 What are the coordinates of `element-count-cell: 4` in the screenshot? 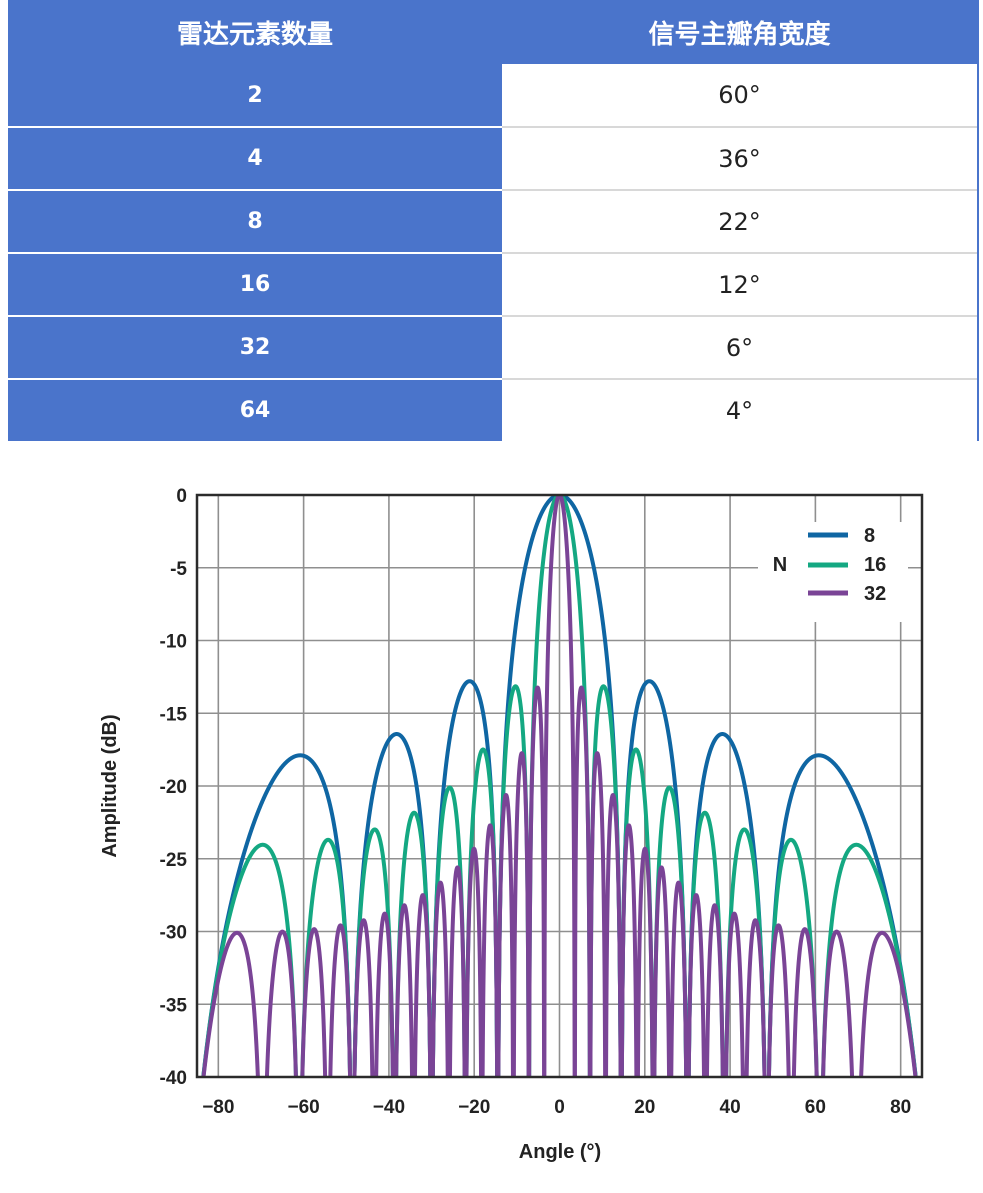 It's located at (255, 158).